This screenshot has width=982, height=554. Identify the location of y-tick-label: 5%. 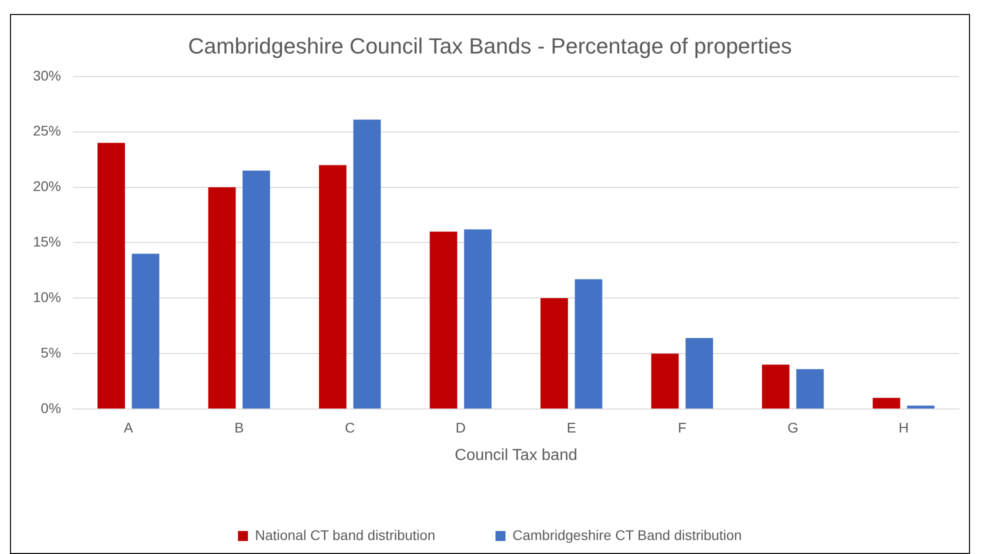
(51, 352).